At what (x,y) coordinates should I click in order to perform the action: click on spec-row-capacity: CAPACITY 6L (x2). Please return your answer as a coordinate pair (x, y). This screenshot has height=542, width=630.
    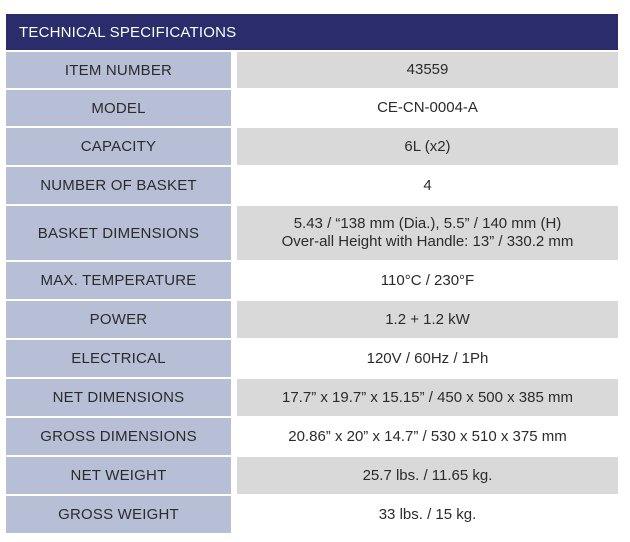
    Looking at the image, I should click on (312, 146).